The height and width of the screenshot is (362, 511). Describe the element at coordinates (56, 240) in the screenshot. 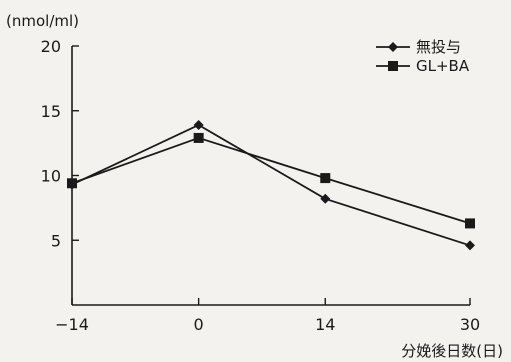

I see `y-tick-label: 5` at that location.